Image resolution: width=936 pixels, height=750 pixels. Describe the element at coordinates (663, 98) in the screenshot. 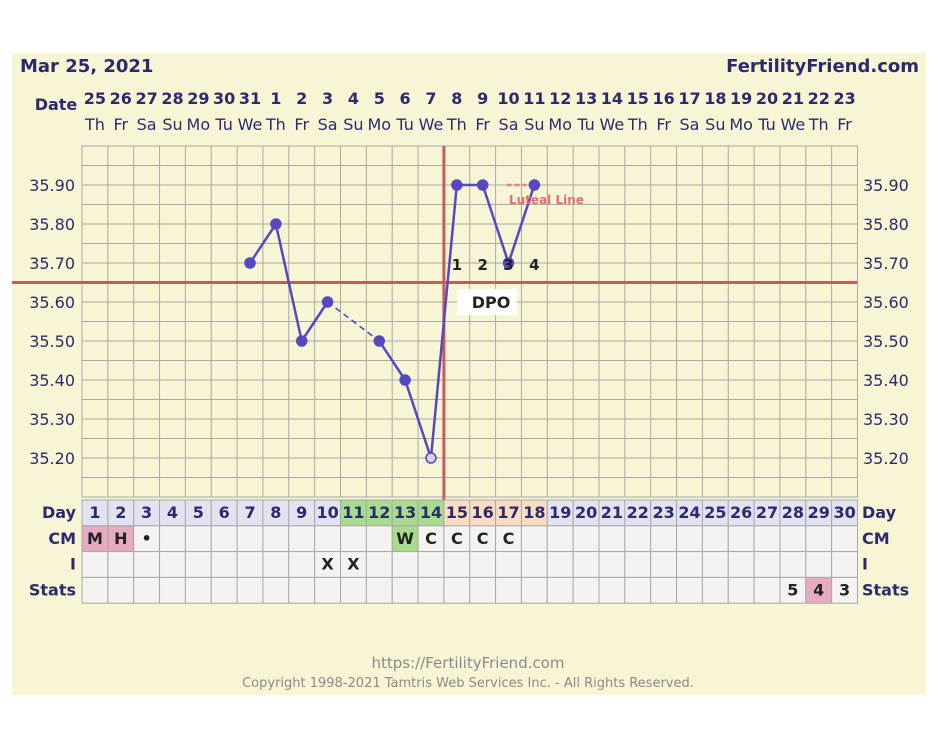

I see `date-label: 16` at that location.